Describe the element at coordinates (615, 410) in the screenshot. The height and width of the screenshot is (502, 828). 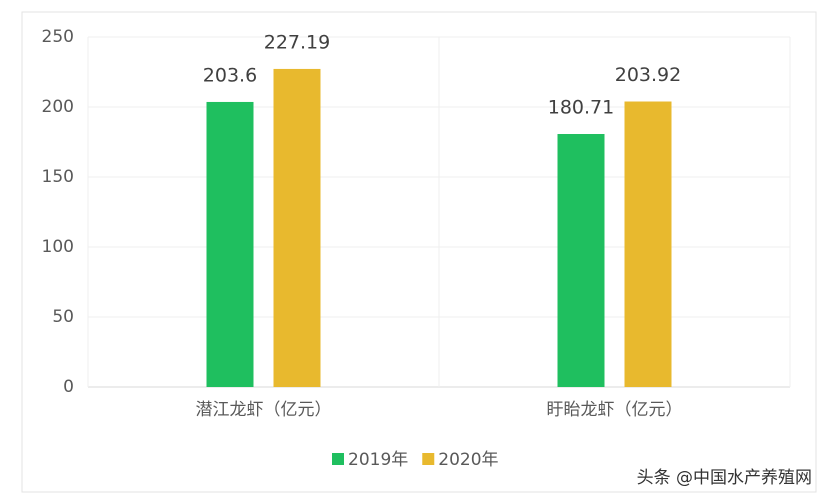
I see `x-tick-label: 盱眙龙虾（亿元）` at that location.